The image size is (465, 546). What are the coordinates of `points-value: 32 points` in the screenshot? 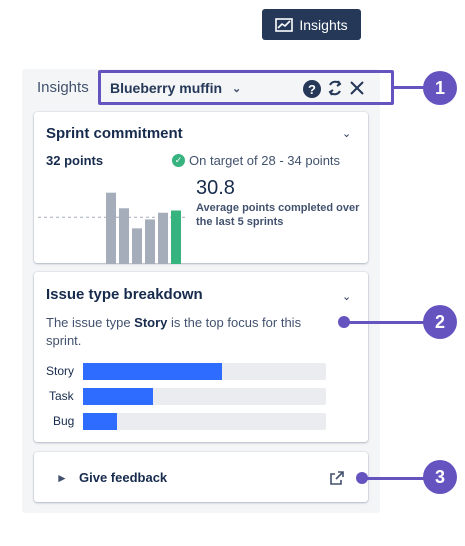 It's located at (75, 160).